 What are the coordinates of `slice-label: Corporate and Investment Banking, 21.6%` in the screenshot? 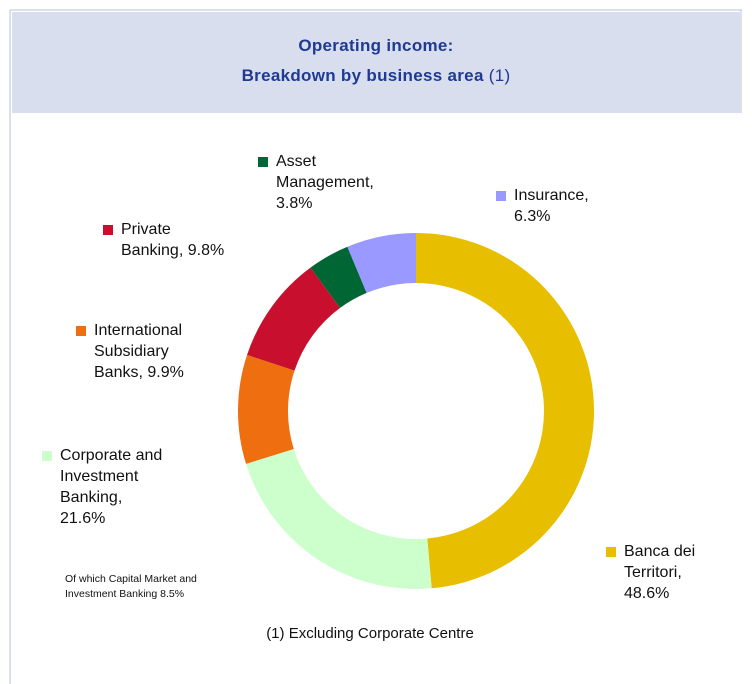 It's located at (113, 487).